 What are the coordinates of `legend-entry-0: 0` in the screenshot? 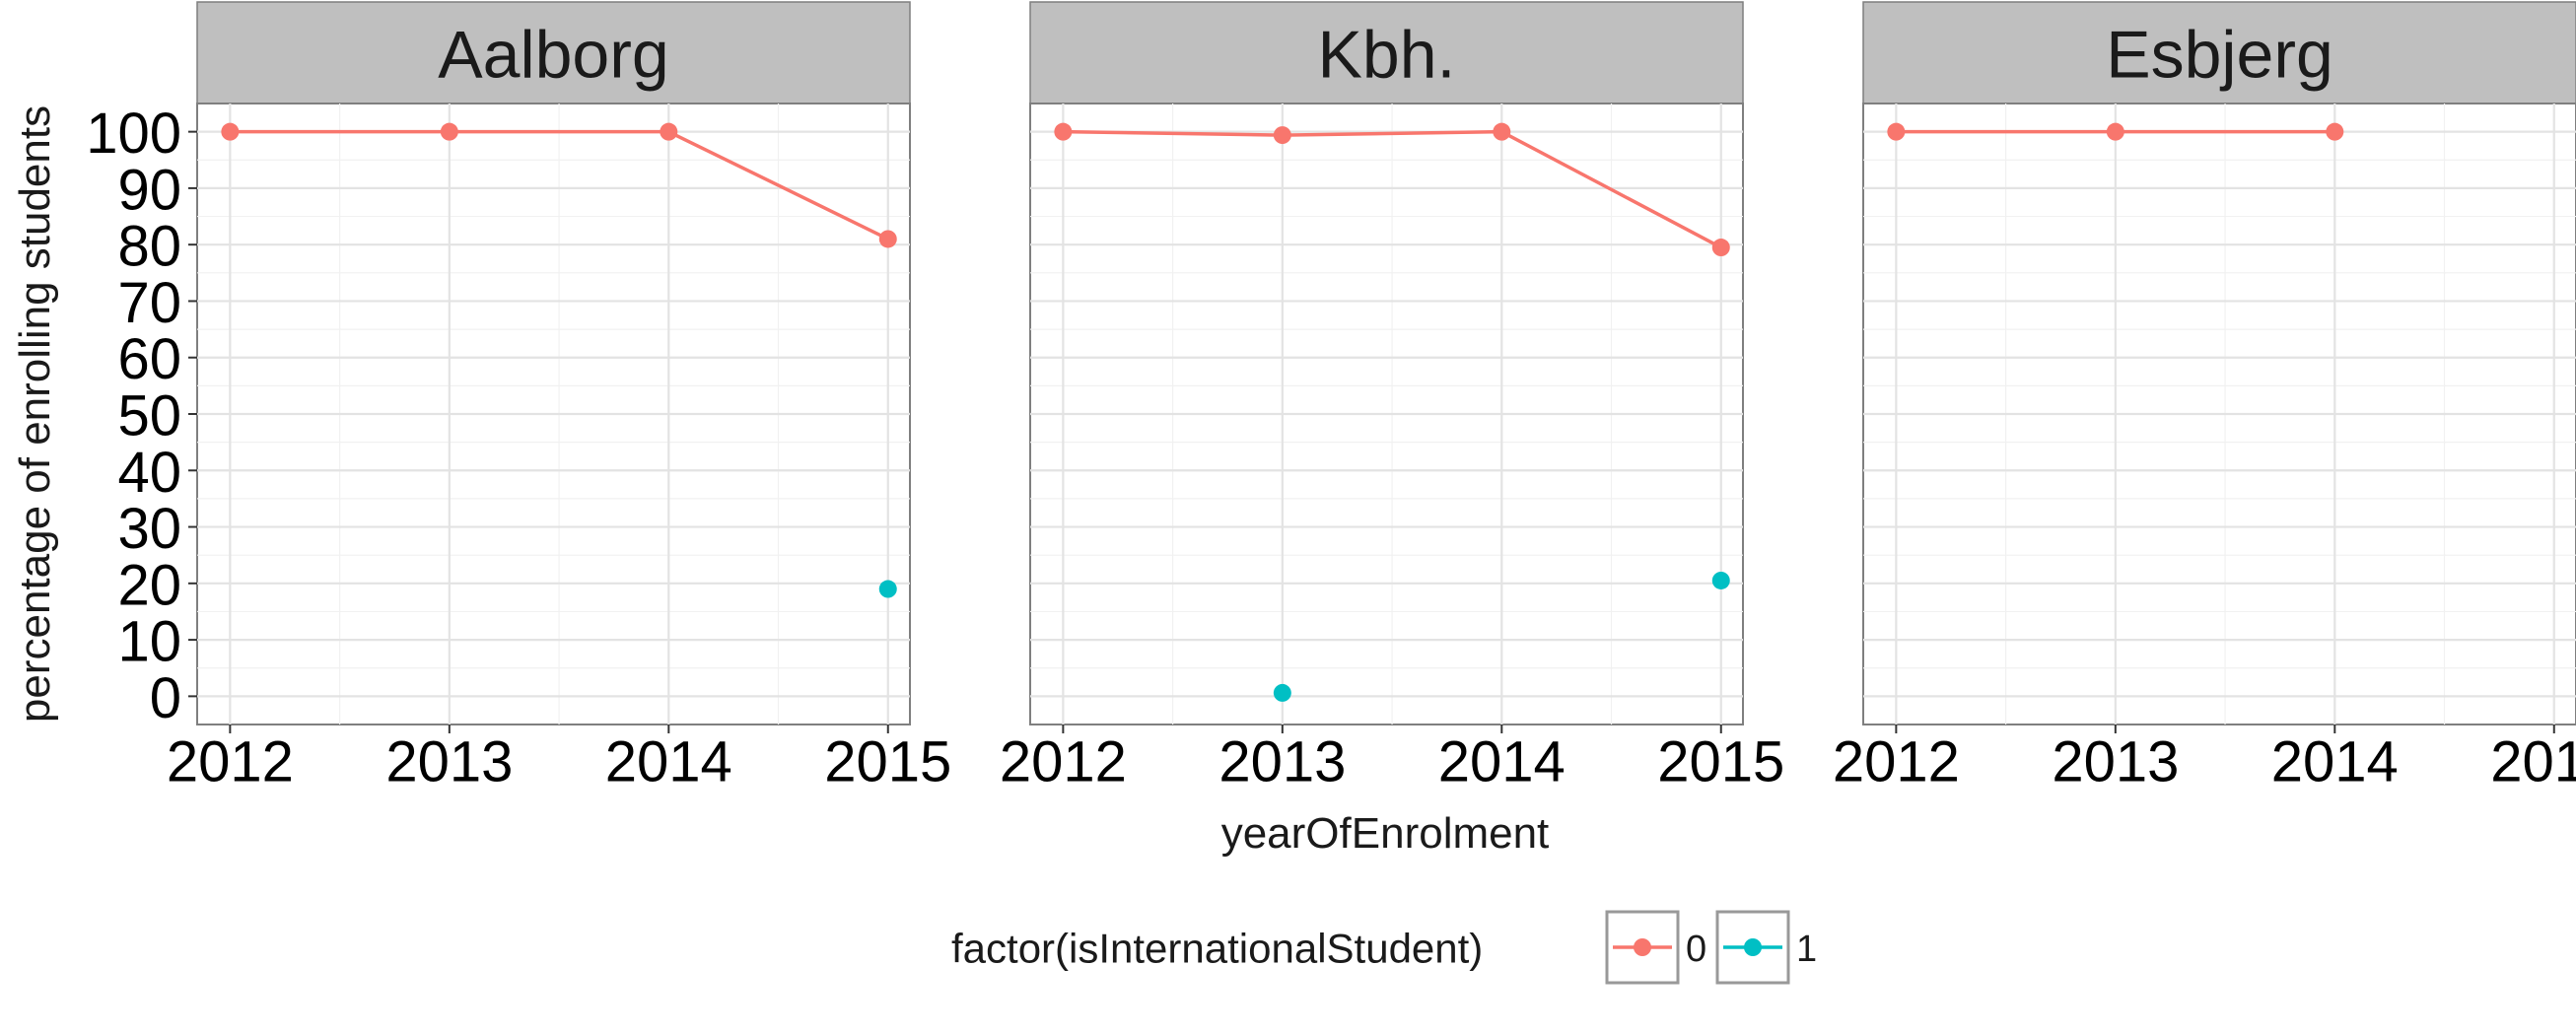 It's located at (1655, 948).